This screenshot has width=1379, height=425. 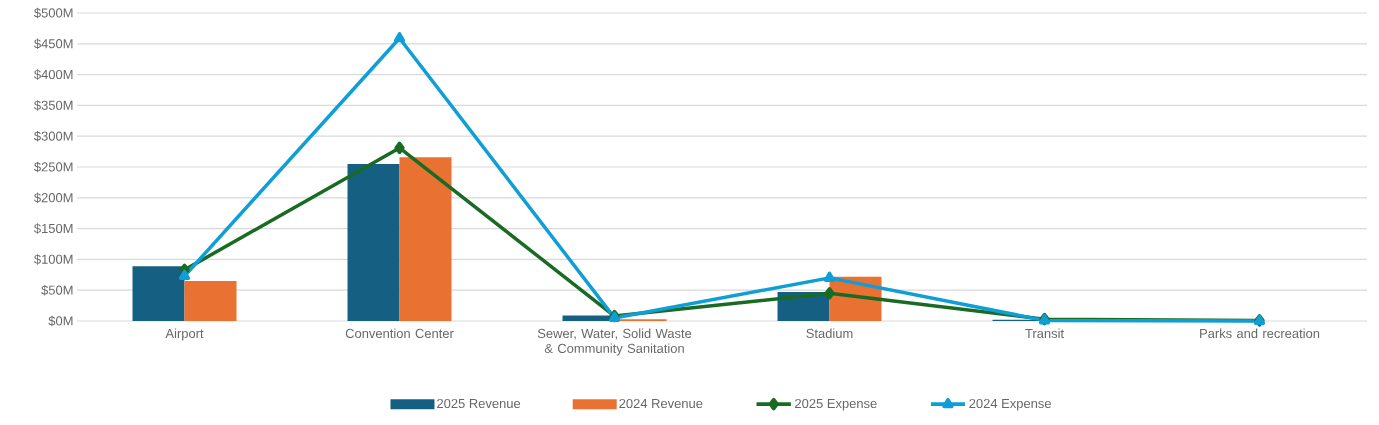 What do you see at coordinates (614, 342) in the screenshot?
I see `x-tick-label: Sewer, Water, Solid Waste & Community Sanitation` at bounding box center [614, 342].